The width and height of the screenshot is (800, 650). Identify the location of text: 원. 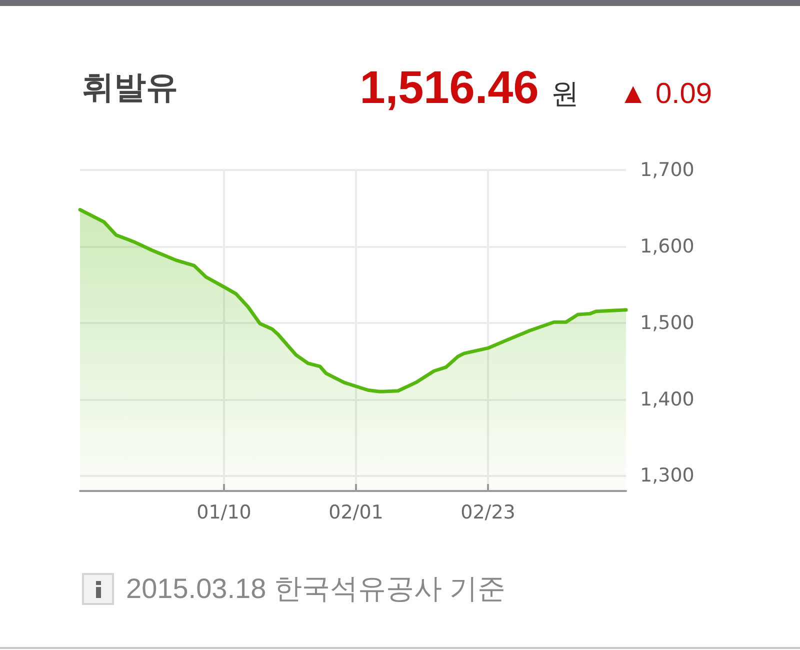
(564, 94).